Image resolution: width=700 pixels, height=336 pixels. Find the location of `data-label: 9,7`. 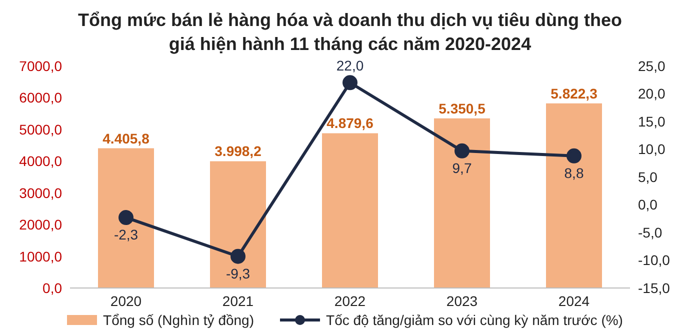

data-label: 9,7 is located at coordinates (462, 168).